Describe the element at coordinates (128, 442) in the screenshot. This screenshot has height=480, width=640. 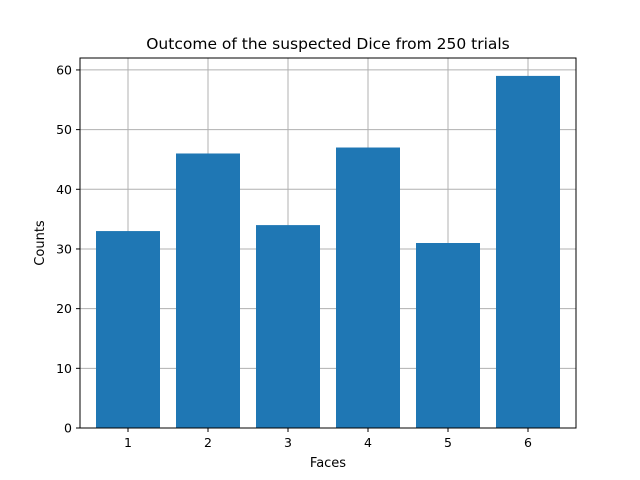
I see `x-tick-label: 1` at that location.